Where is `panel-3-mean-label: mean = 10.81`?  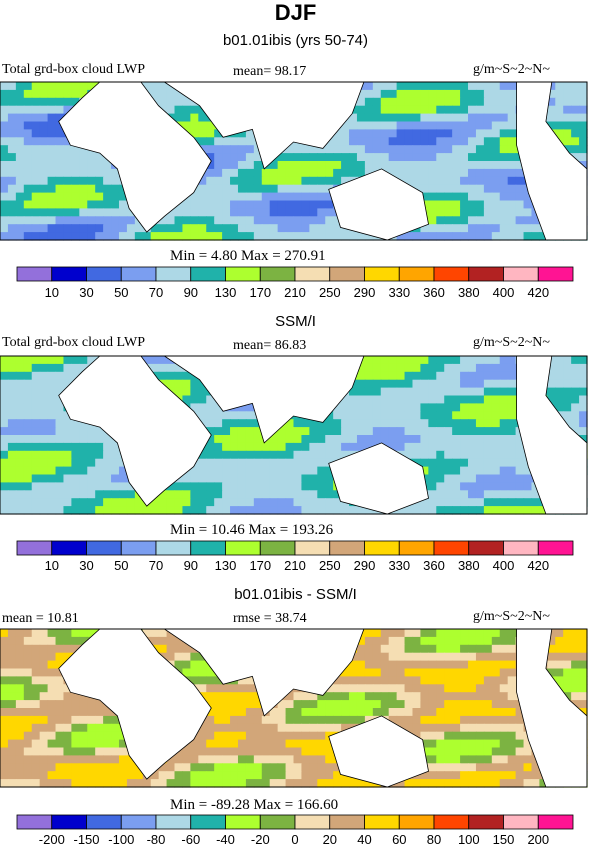
panel-3-mean-label: mean = 10.81 is located at coordinates (40, 618).